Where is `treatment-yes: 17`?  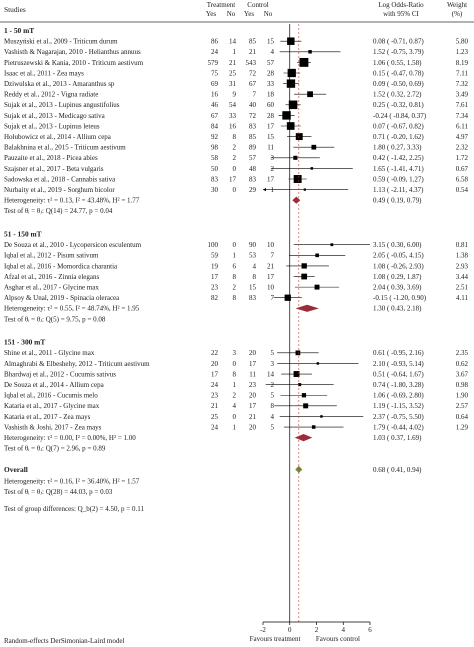 treatment-yes: 17 is located at coordinates (215, 277).